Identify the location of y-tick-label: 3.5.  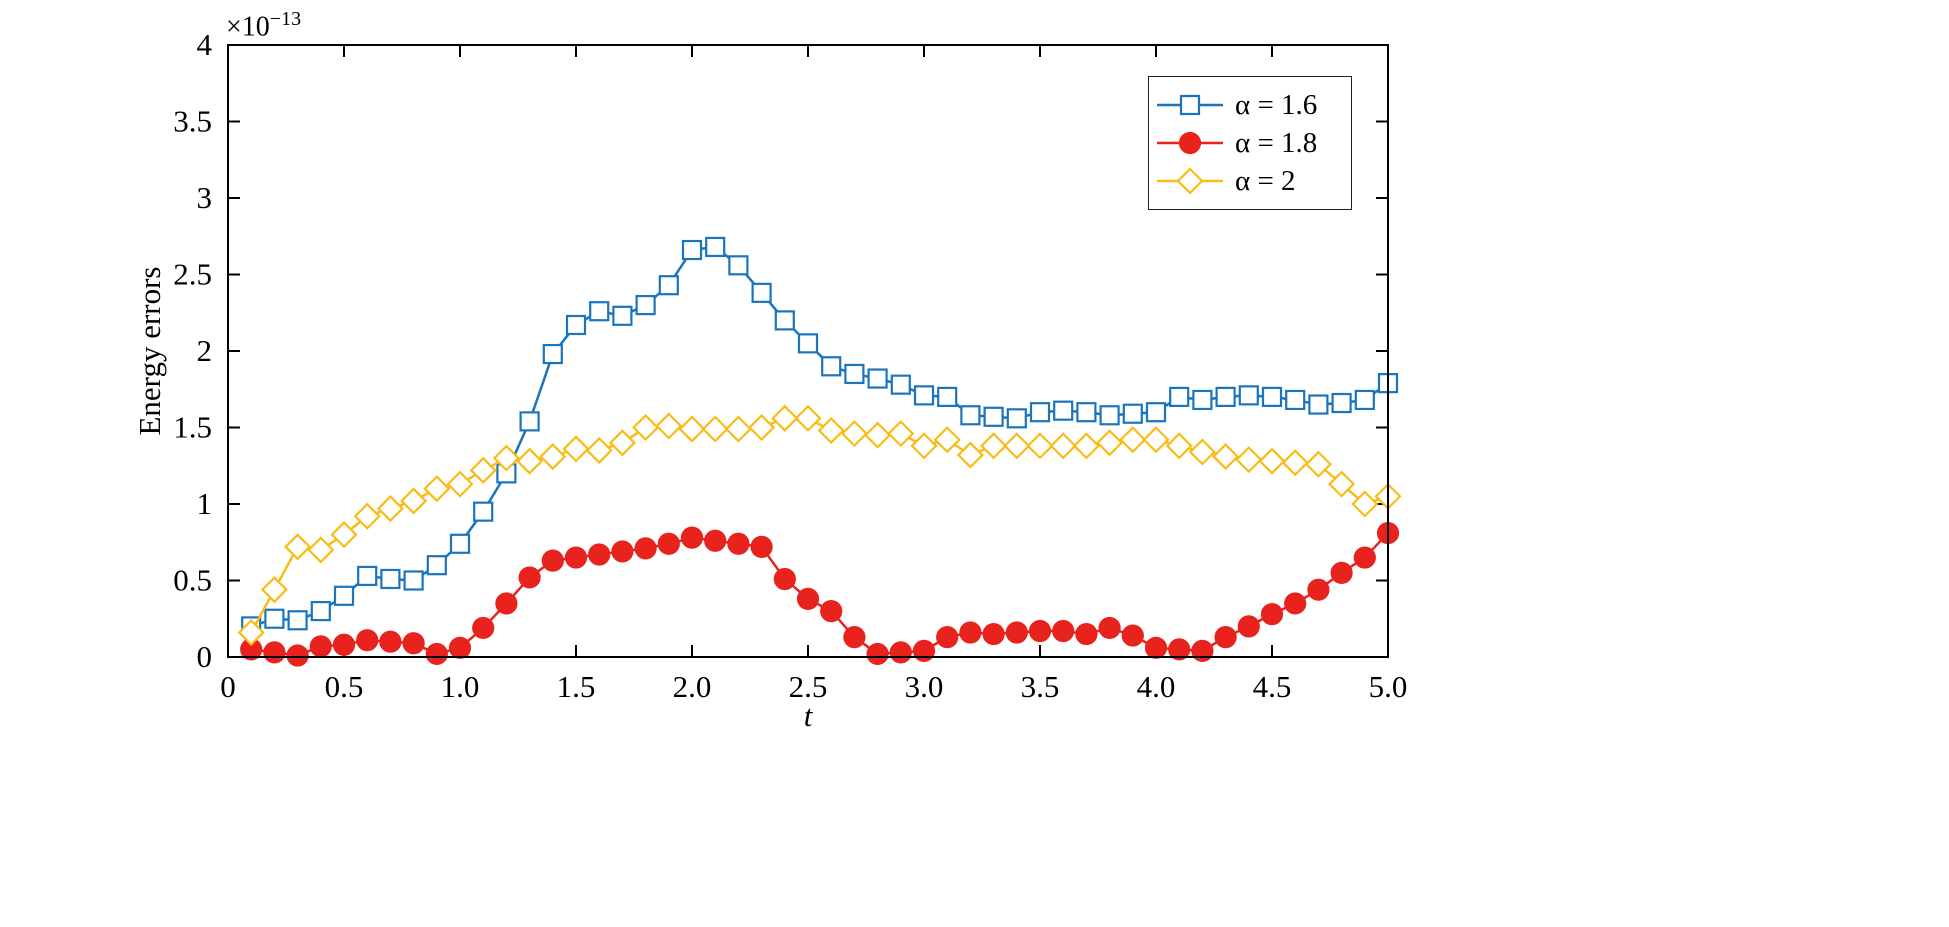
(192, 121).